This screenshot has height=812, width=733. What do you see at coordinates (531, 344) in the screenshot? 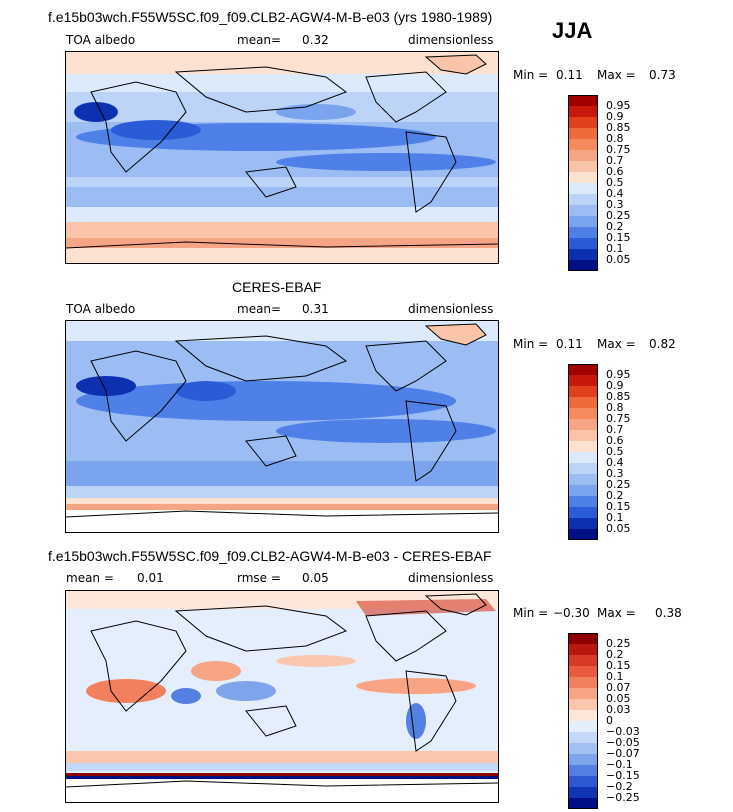
I see `panel2-min-label: Min =` at bounding box center [531, 344].